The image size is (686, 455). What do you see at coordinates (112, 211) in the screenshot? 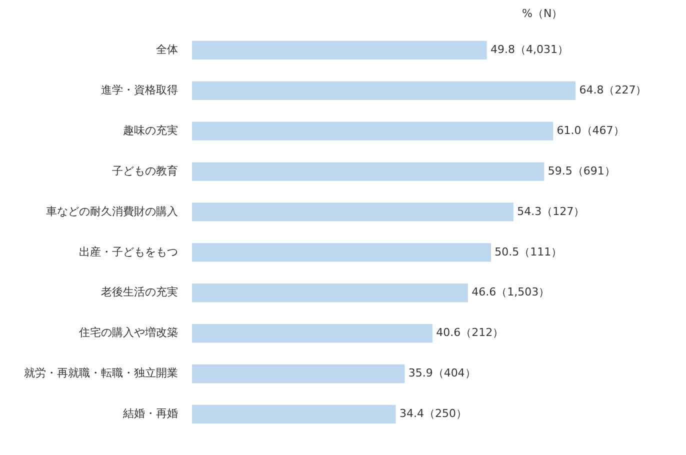
I see `y-tick-label: 車などの耐久消費財の購入` at bounding box center [112, 211].